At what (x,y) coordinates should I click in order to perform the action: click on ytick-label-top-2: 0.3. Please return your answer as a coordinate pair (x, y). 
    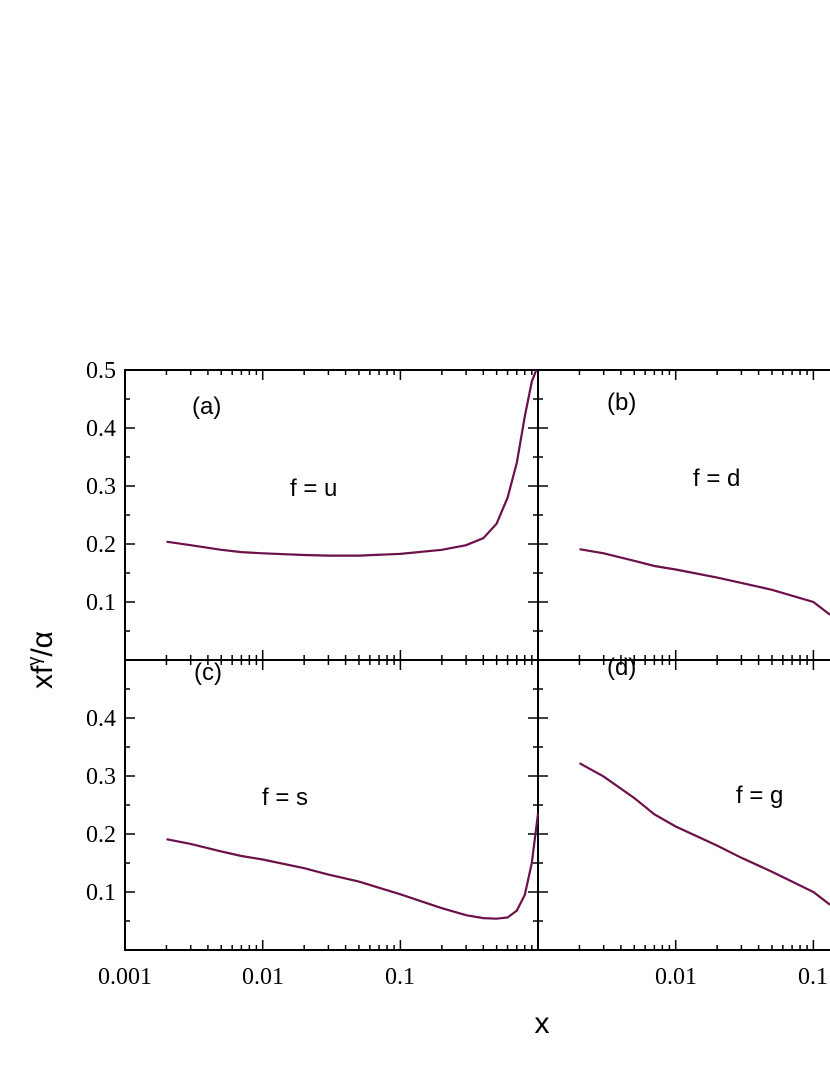
    Looking at the image, I should click on (101, 487).